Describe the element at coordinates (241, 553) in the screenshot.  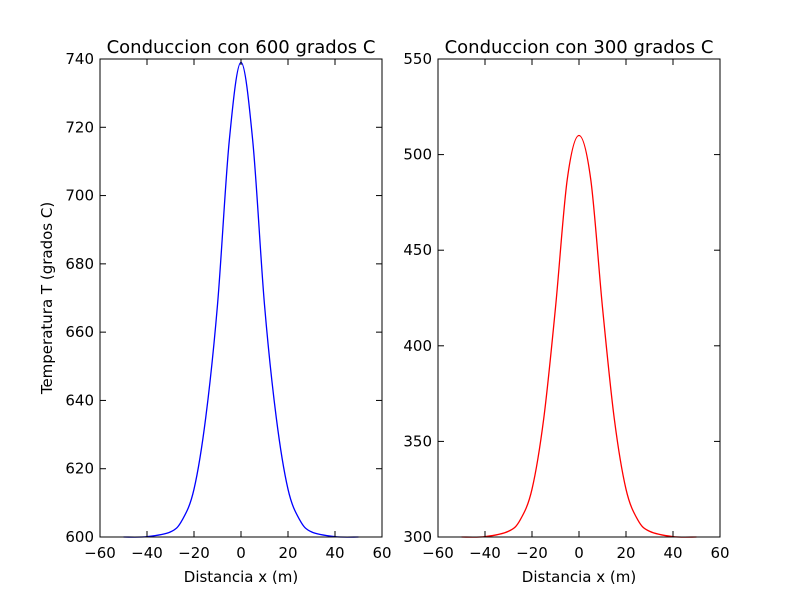
I see `left-xtick-label: 0` at that location.